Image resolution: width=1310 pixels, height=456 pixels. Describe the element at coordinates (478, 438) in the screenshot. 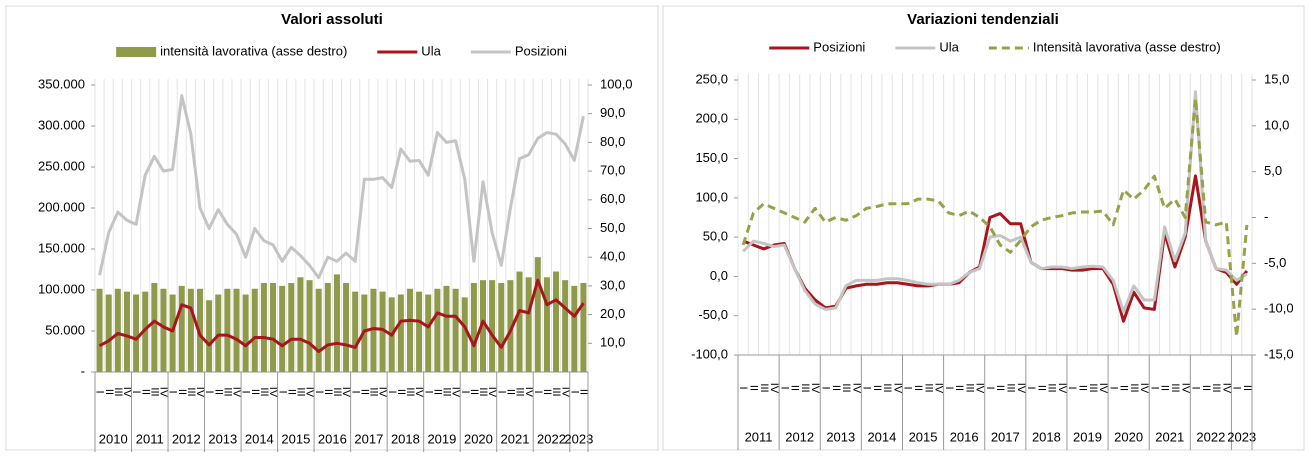

I see `year-label: 2020` at that location.